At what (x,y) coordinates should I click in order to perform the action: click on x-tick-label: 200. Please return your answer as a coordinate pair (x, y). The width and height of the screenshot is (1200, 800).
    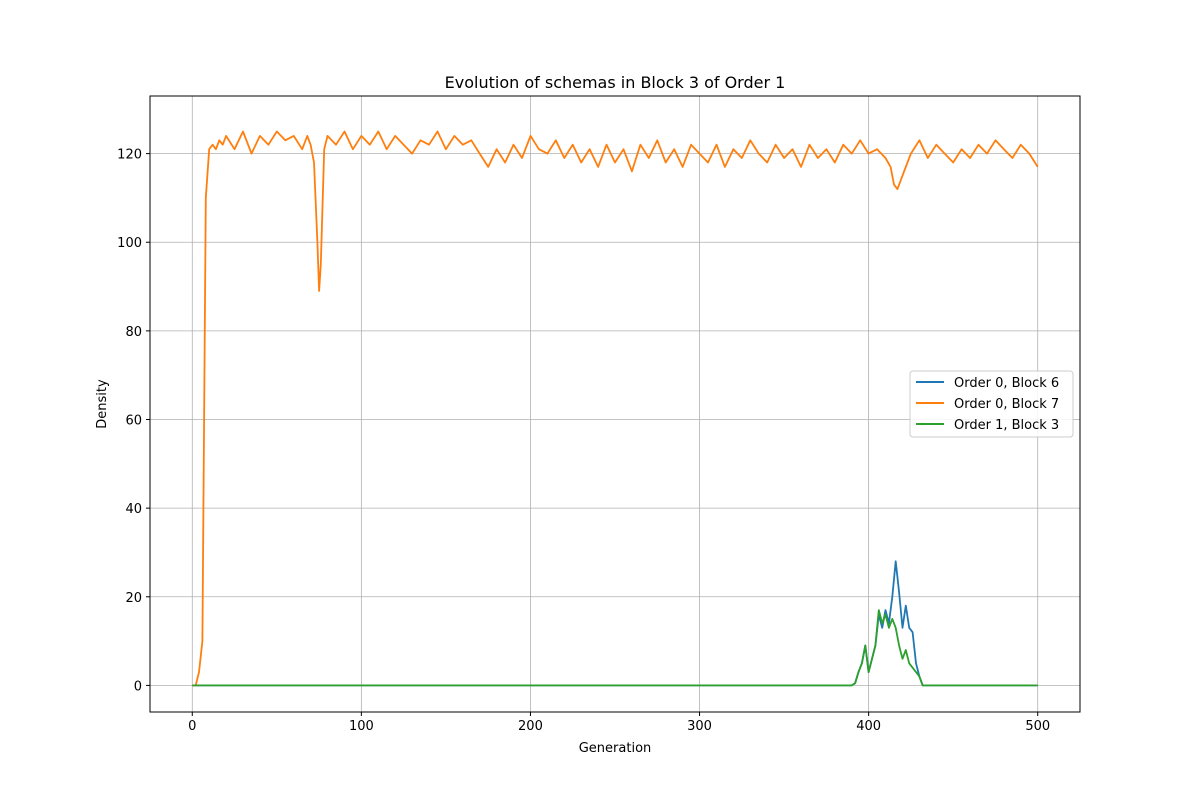
    Looking at the image, I should click on (530, 726).